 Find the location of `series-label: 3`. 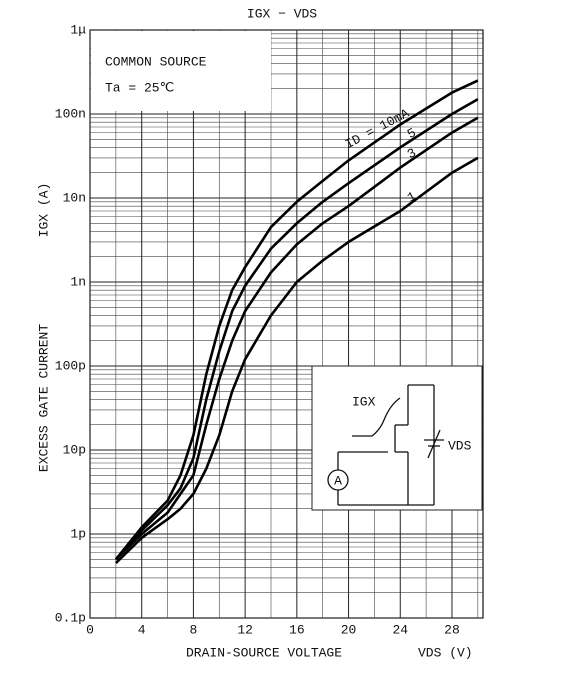

series-label: 3 is located at coordinates (412, 153).